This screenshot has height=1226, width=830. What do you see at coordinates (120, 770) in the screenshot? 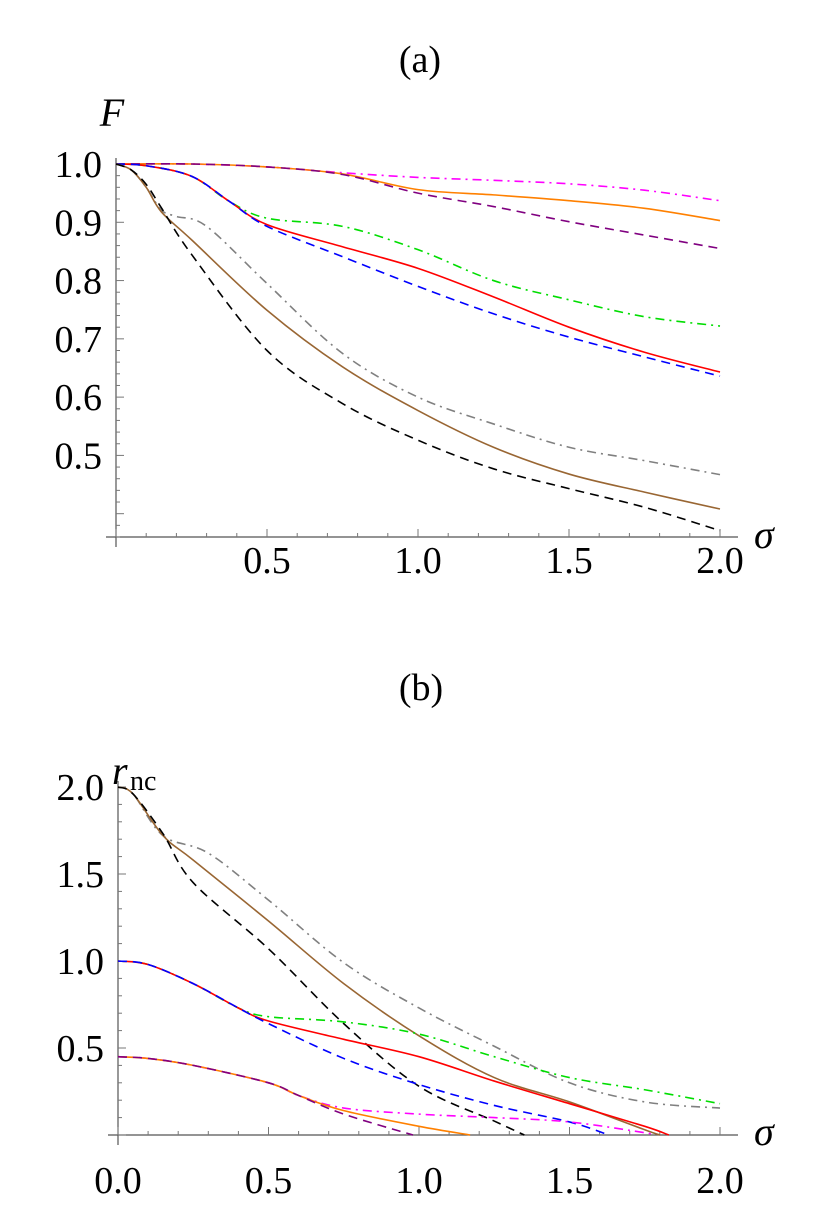
I see `y-axis-label: r` at bounding box center [120, 770].